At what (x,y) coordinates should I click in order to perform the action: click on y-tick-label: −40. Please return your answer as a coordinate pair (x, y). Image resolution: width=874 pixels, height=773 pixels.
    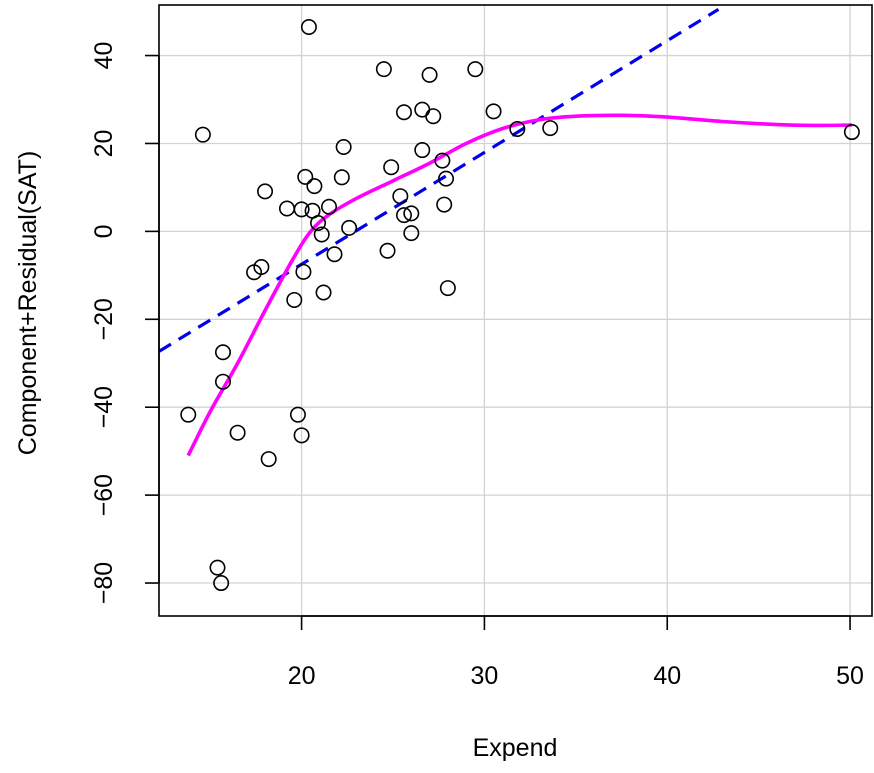
    Looking at the image, I should click on (104, 407).